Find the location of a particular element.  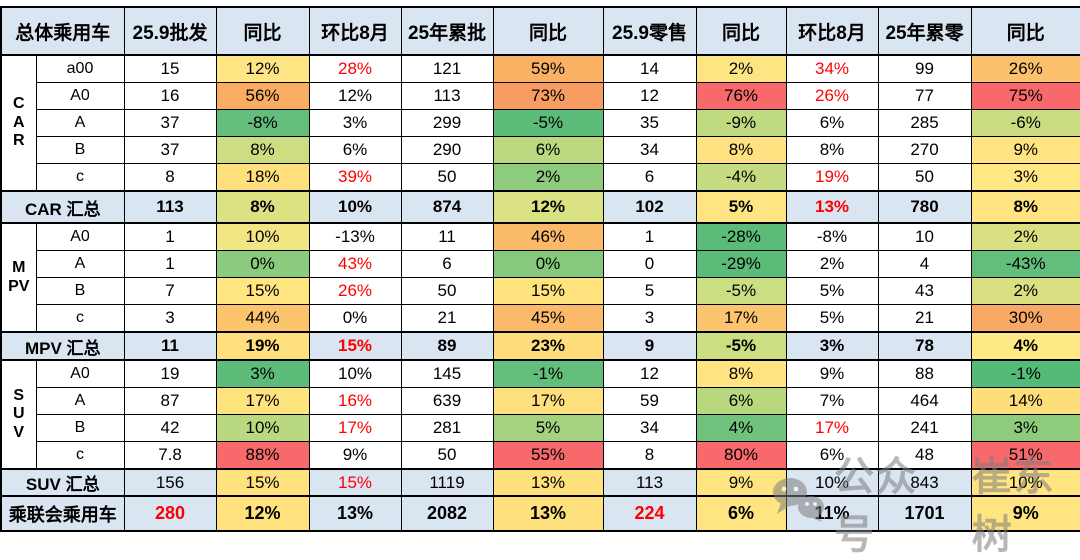

group-label: CAR is located at coordinates (18, 123).